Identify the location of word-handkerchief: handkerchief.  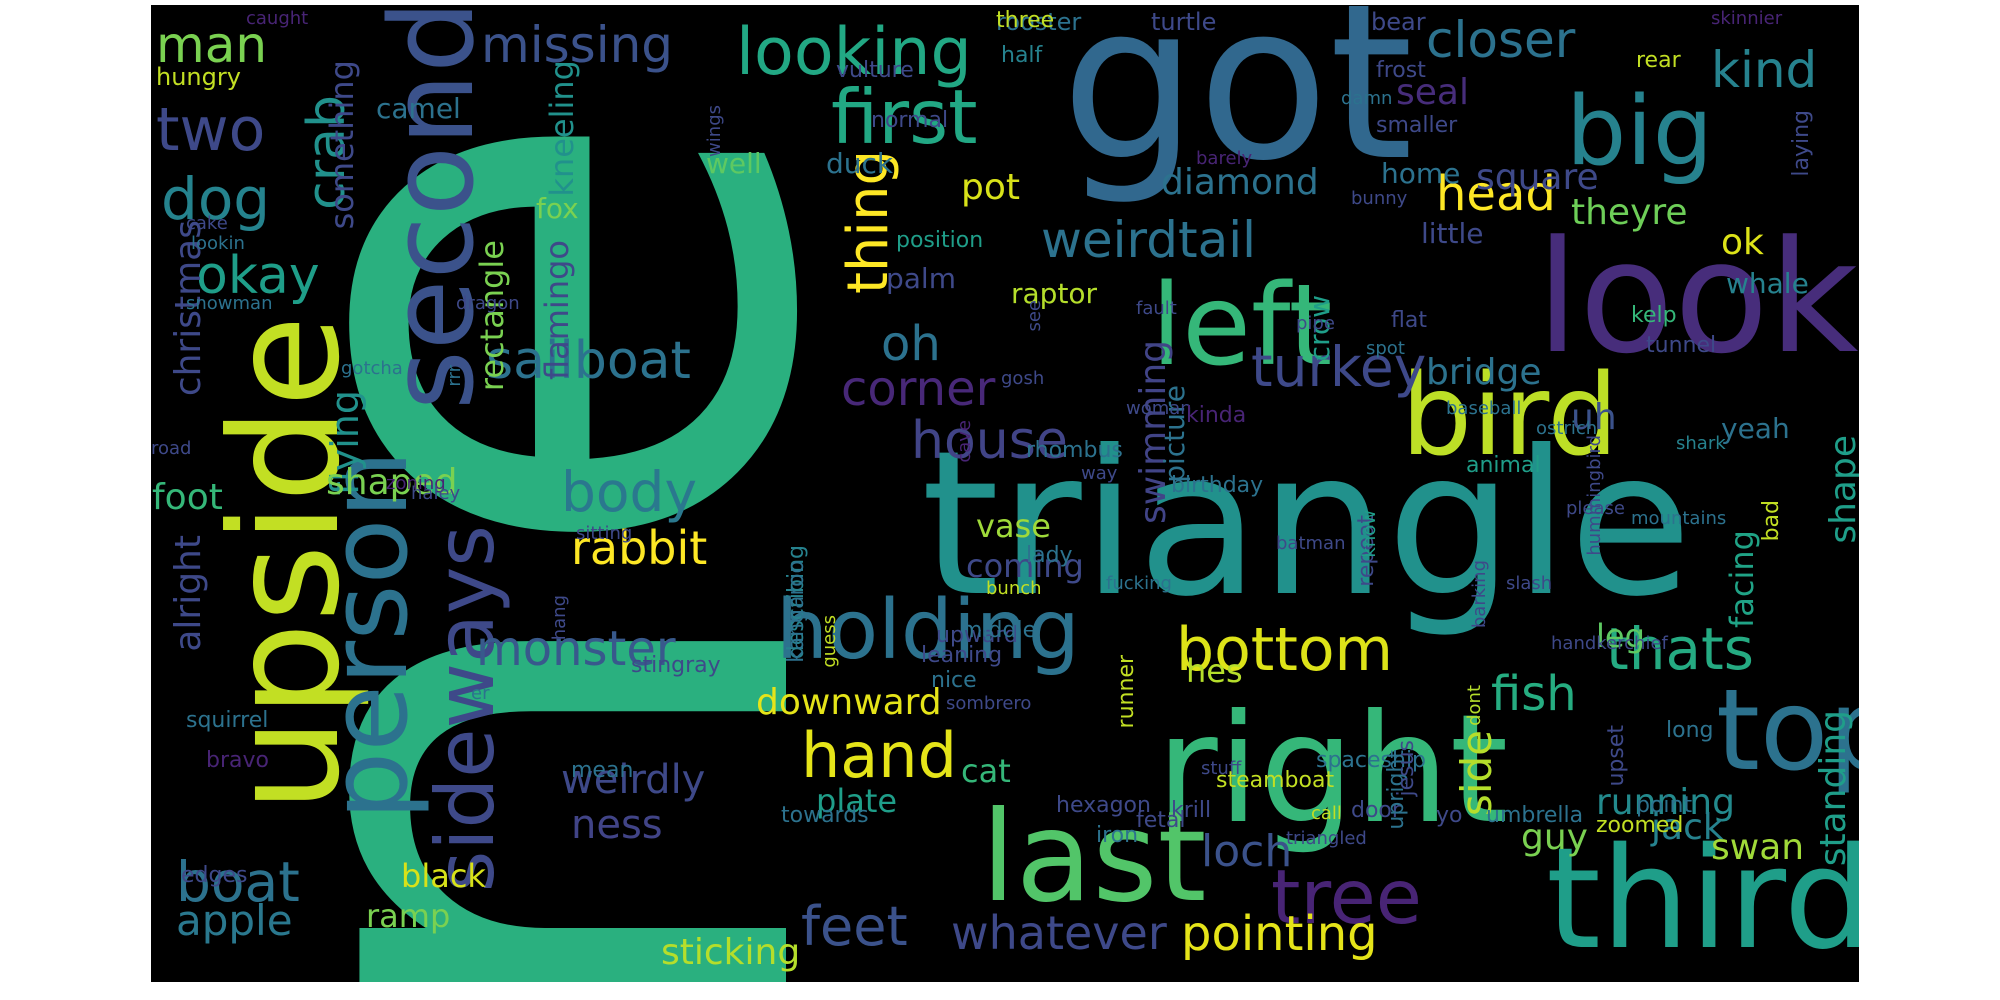
(1609, 643).